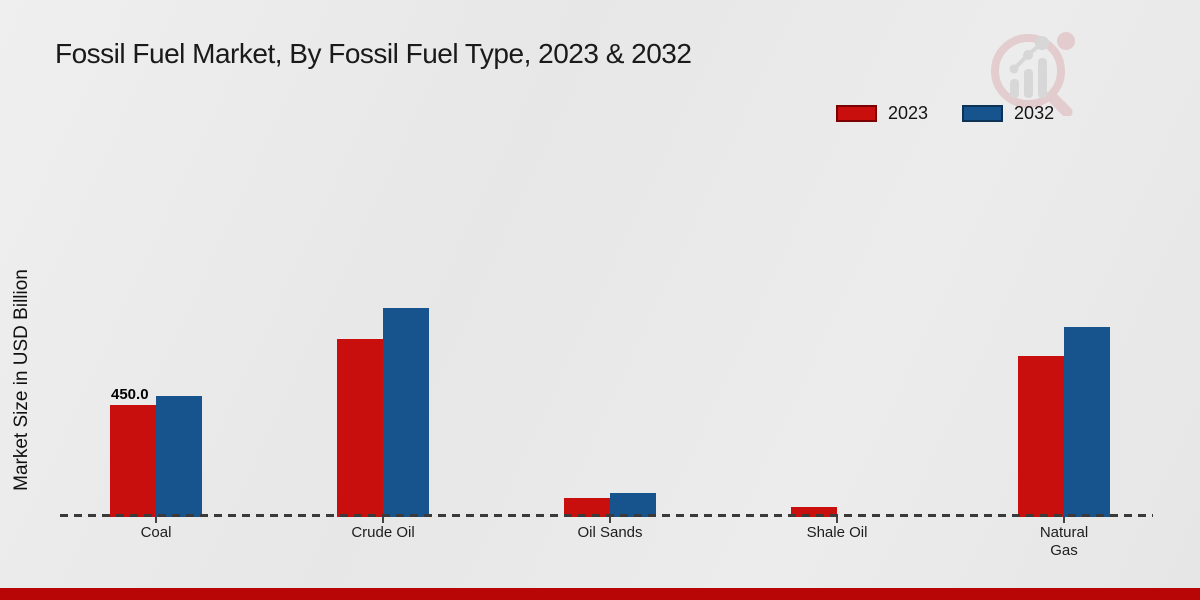 Image resolution: width=1200 pixels, height=600 pixels. I want to click on legend-item-2023: 2023, so click(882, 113).